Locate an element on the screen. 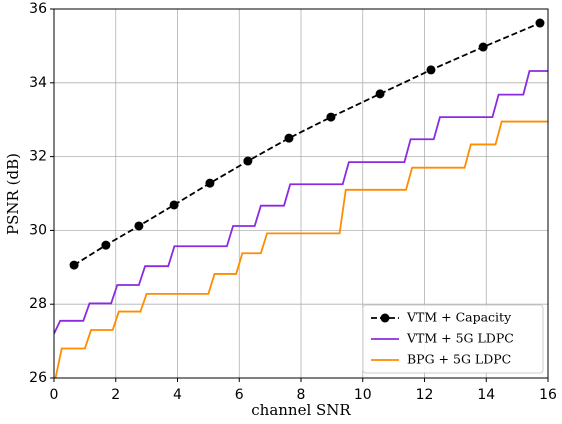 Image resolution: width=562 pixels, height=424 pixels. x-tick-label: 0 is located at coordinates (54, 395).